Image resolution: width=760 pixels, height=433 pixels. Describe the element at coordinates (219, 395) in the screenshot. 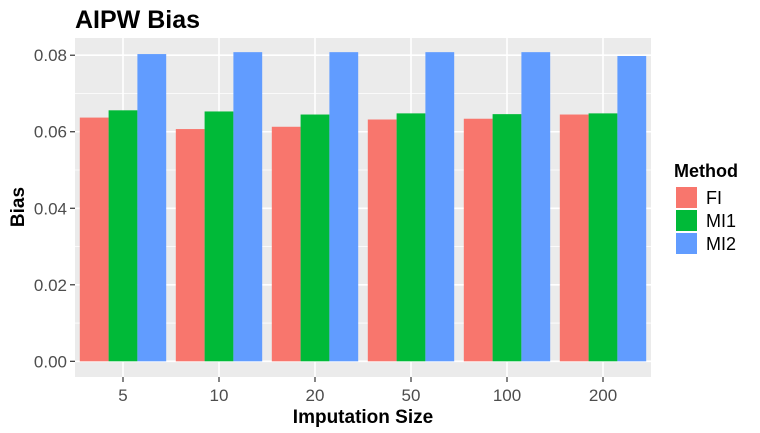

I see `x-tick-label: 10` at that location.